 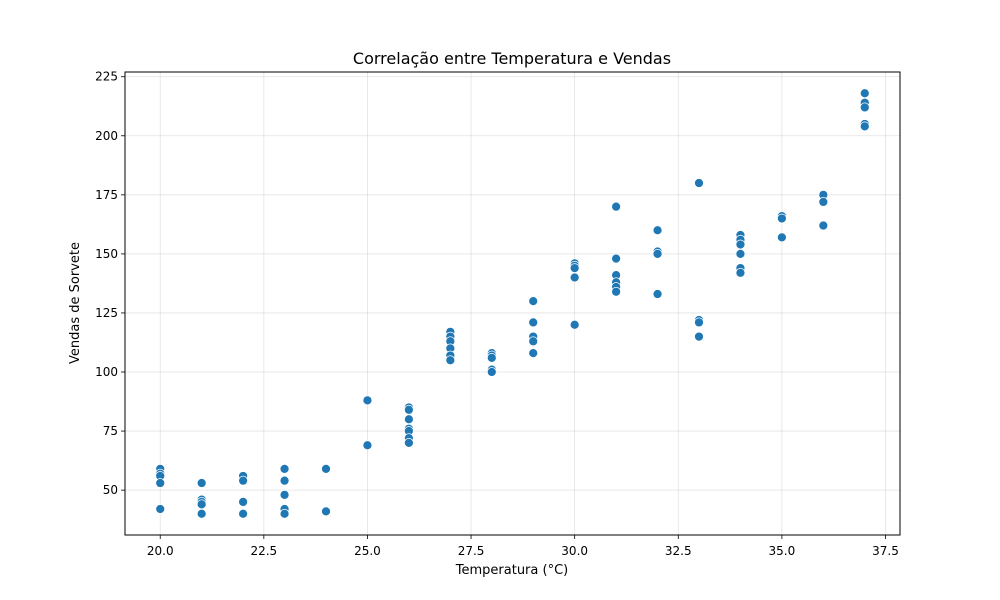 What do you see at coordinates (106, 136) in the screenshot?
I see `y-tick-label: 200` at bounding box center [106, 136].